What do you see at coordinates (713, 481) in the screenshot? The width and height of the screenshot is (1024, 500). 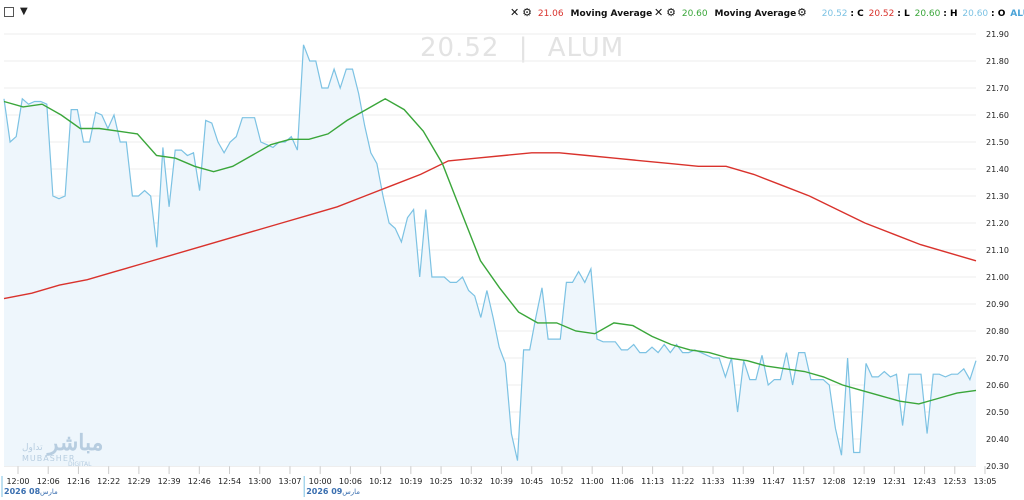 I see `x-tick-label: 11:33` at bounding box center [713, 481].